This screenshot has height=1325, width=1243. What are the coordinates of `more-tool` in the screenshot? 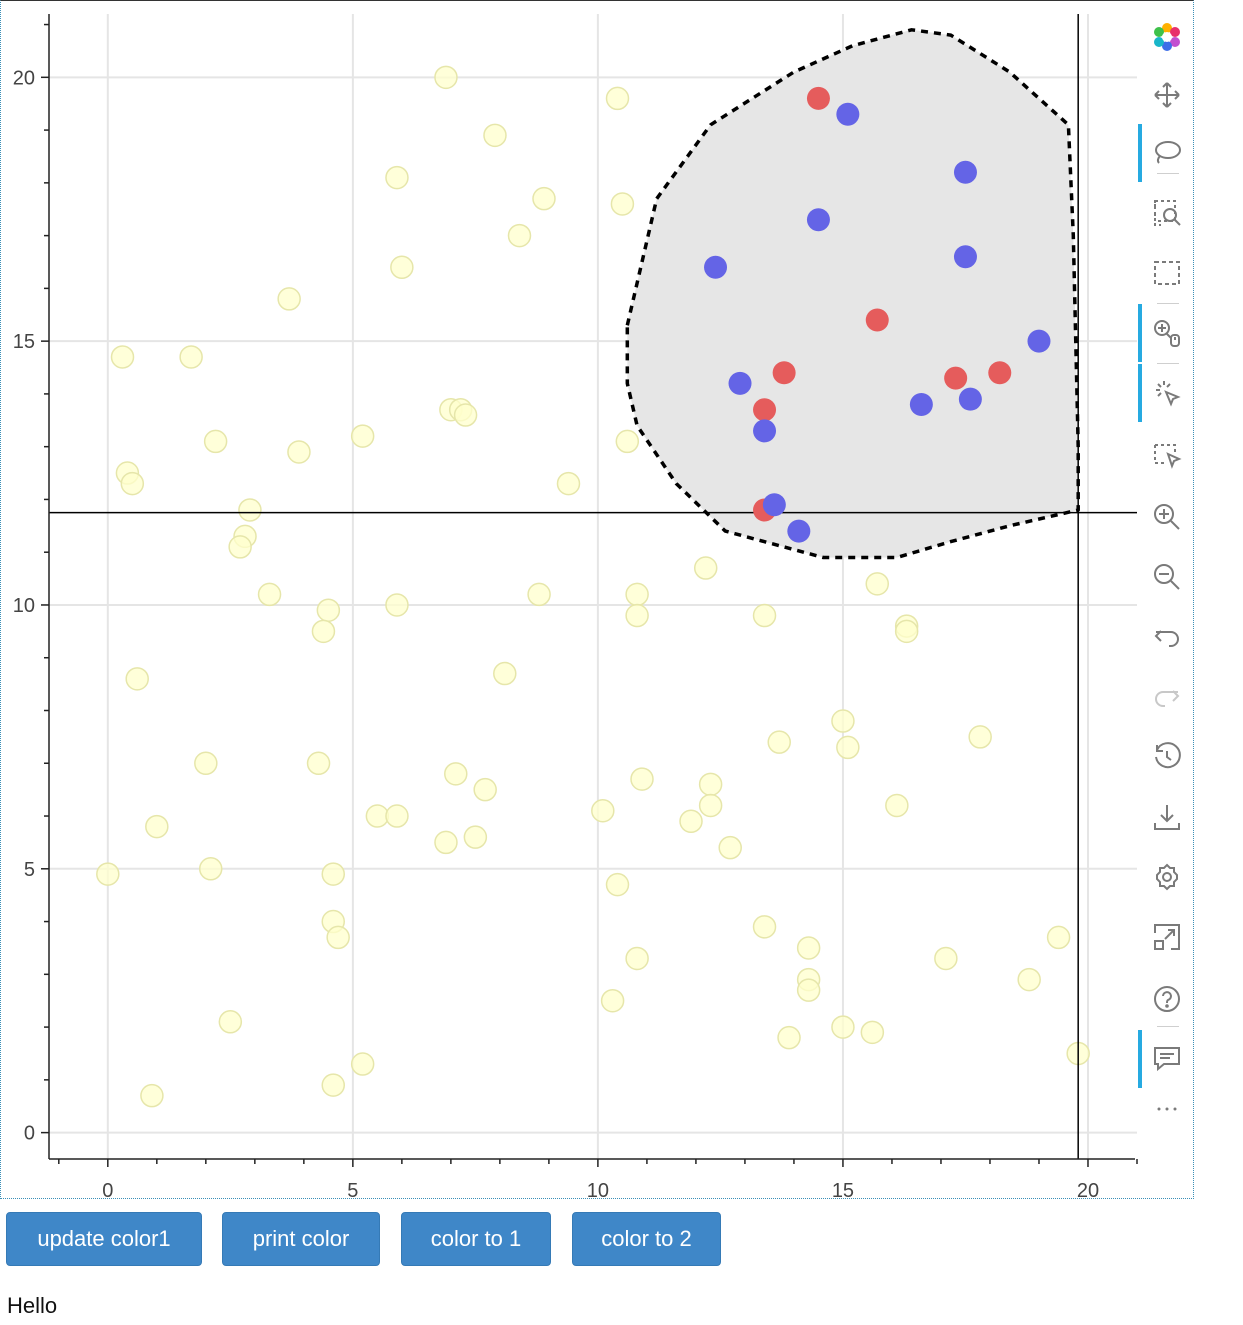 It's located at (1167, 1100).